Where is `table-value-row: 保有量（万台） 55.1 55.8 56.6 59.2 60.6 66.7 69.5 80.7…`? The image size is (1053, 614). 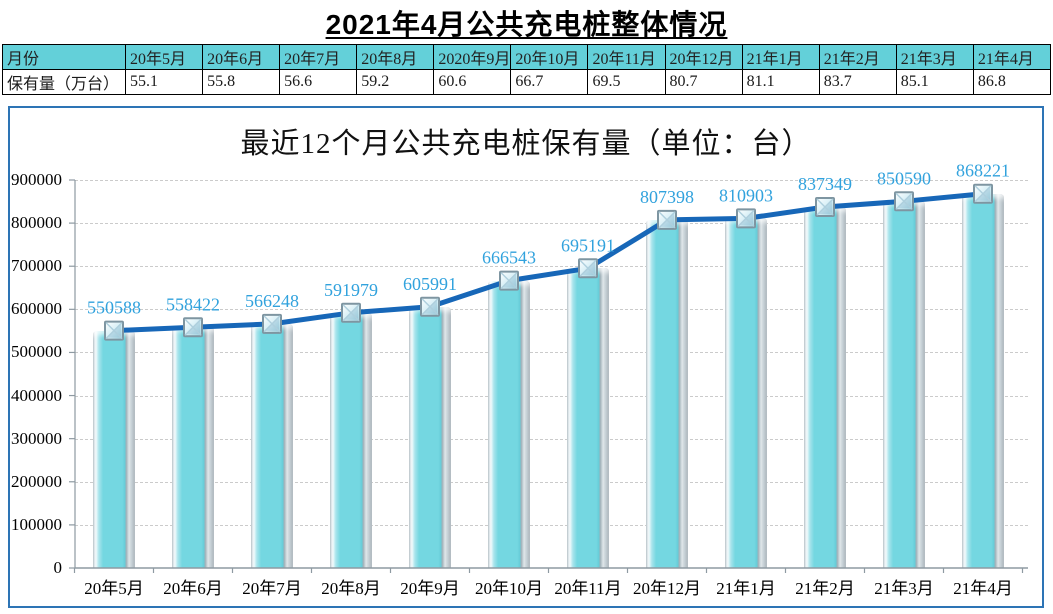 table-value-row: 保有量（万台） 55.1 55.8 56.6 59.2 60.6 66.7 69.5 80.7… is located at coordinates (527, 82).